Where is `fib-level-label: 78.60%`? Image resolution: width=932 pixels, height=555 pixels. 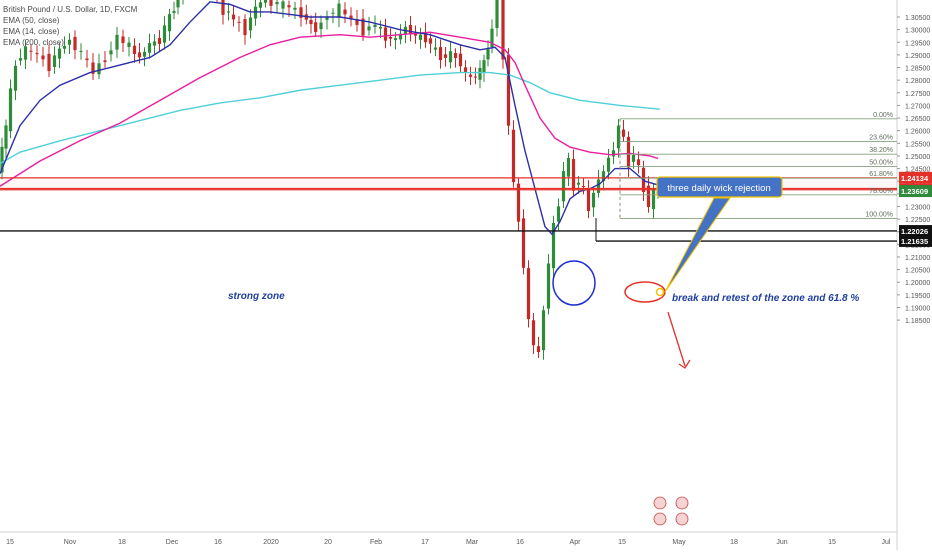
fib-level-label: 78.60% is located at coordinates (881, 191).